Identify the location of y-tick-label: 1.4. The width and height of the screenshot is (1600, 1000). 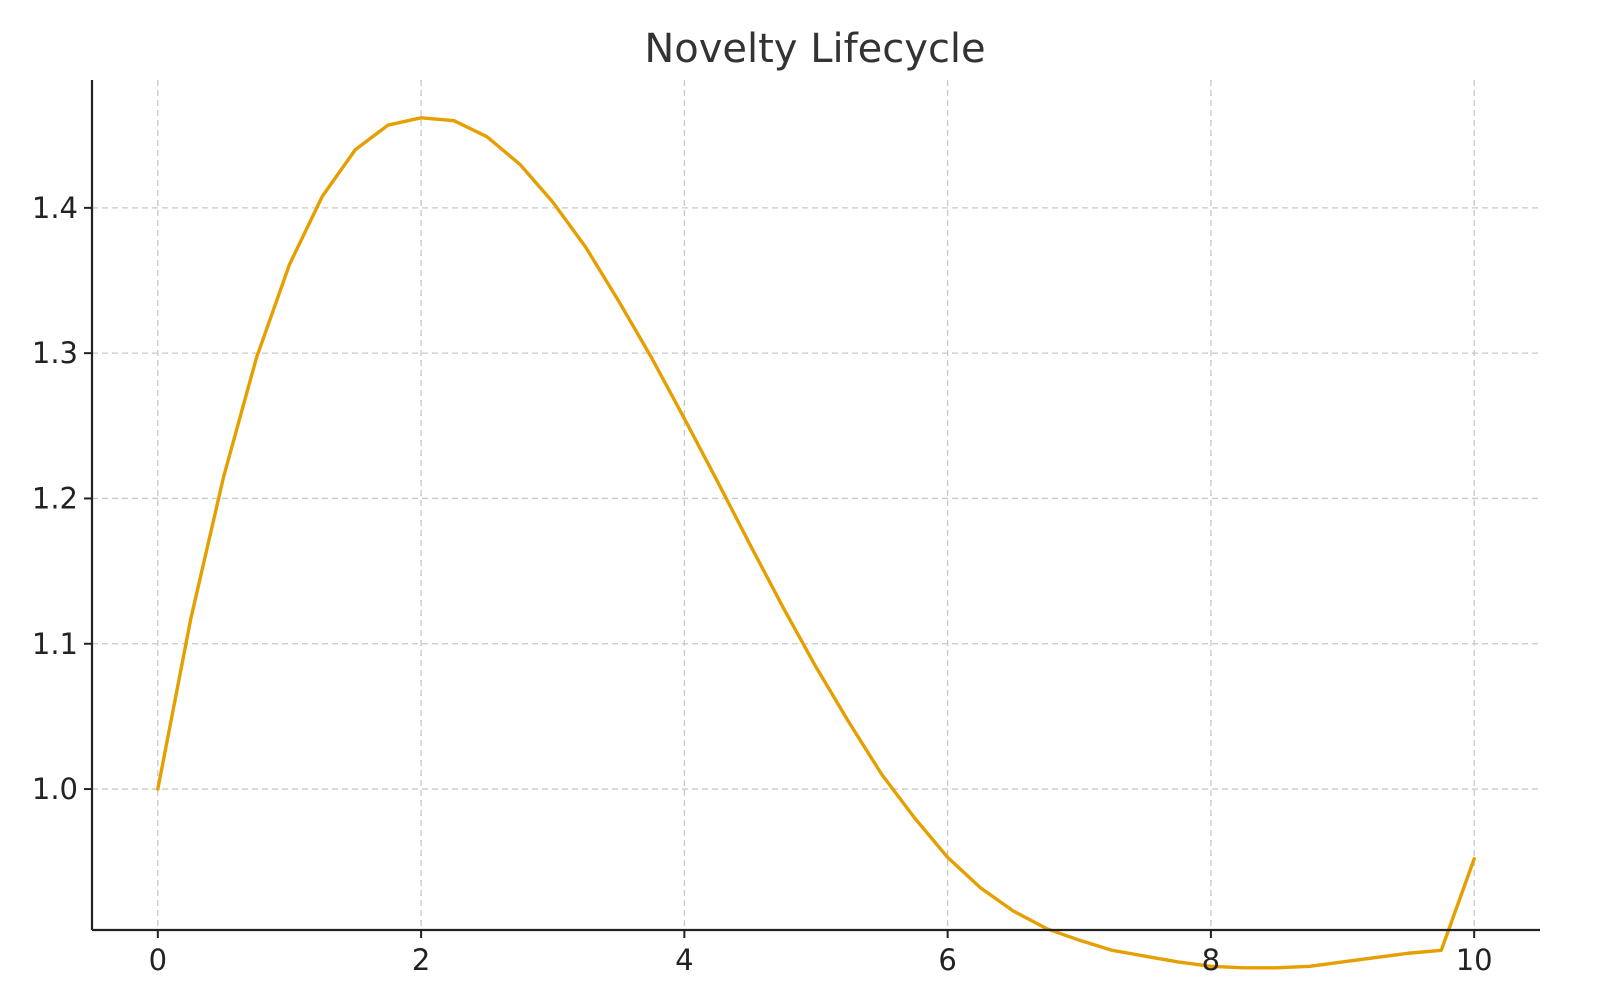
(55, 208).